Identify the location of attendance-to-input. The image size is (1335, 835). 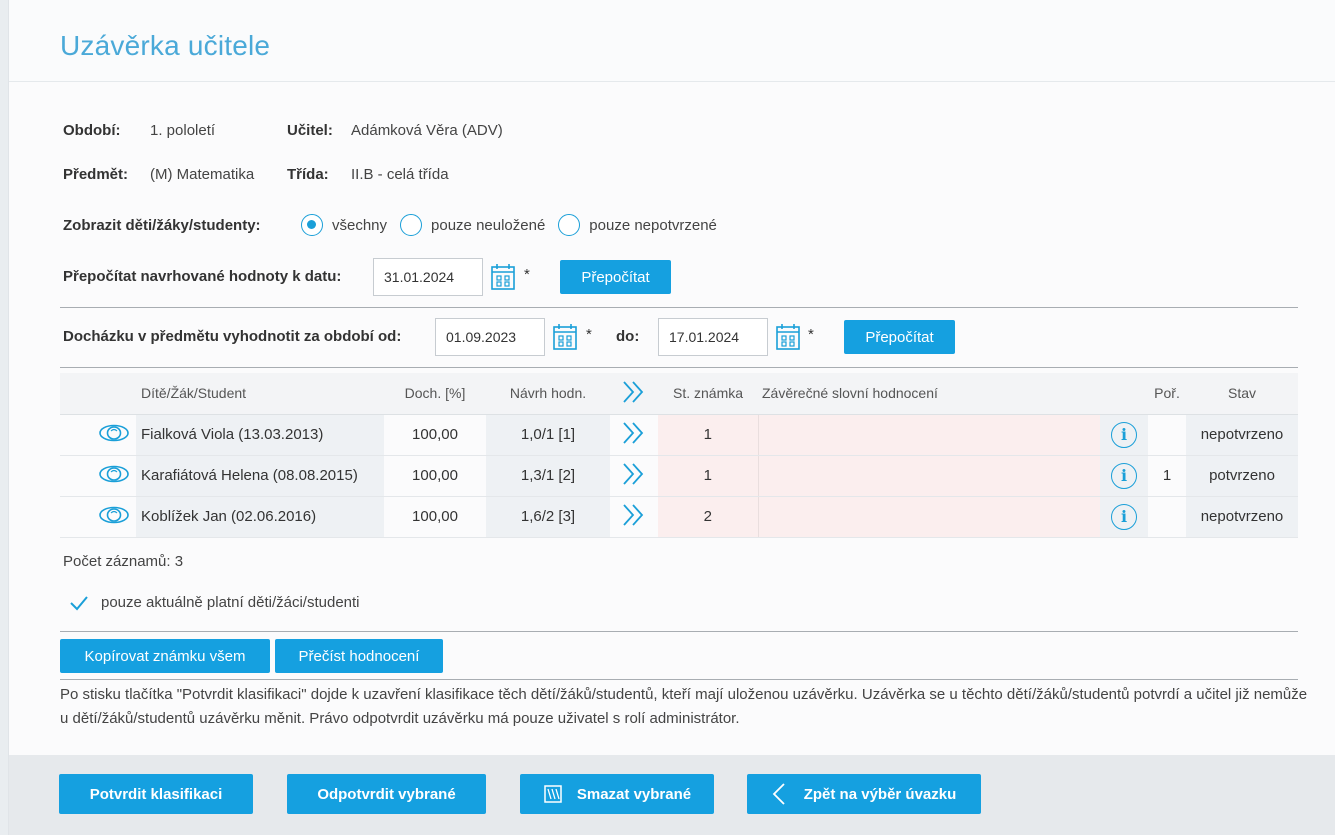
(713, 337).